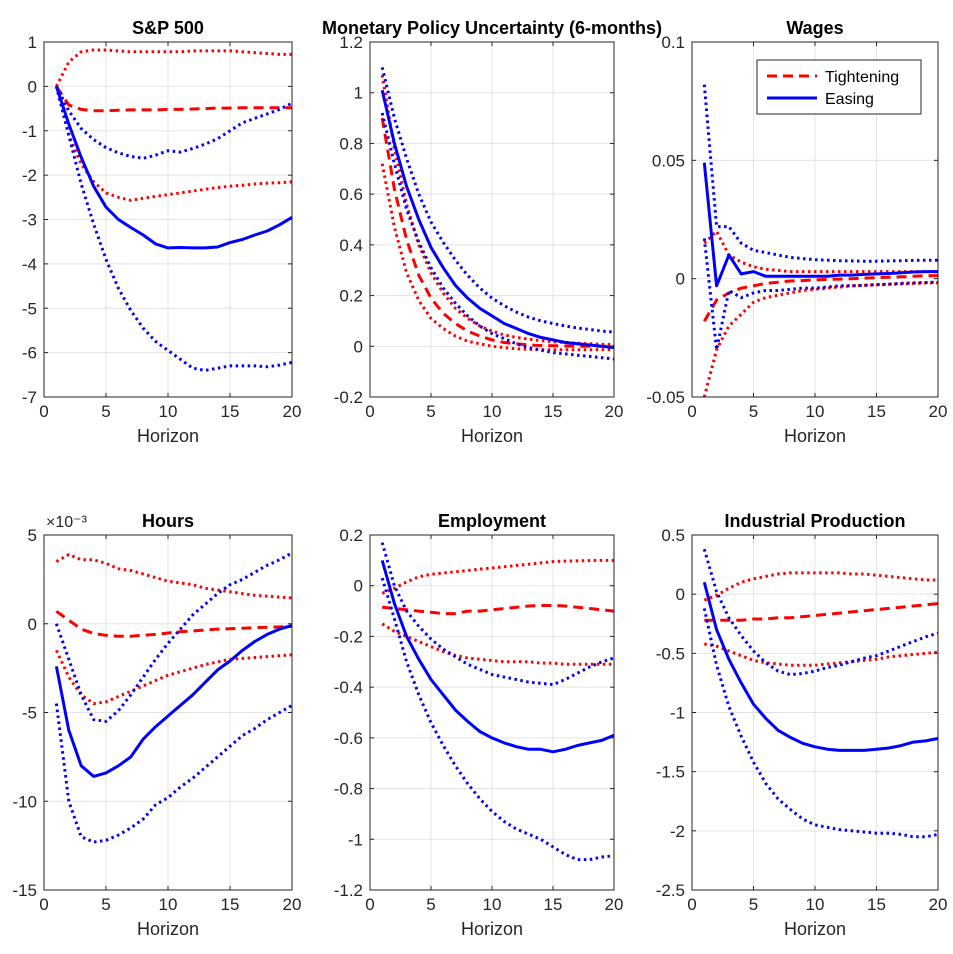 Image resolution: width=953 pixels, height=954 pixels. I want to click on y-tick-label: -7, so click(29, 397).